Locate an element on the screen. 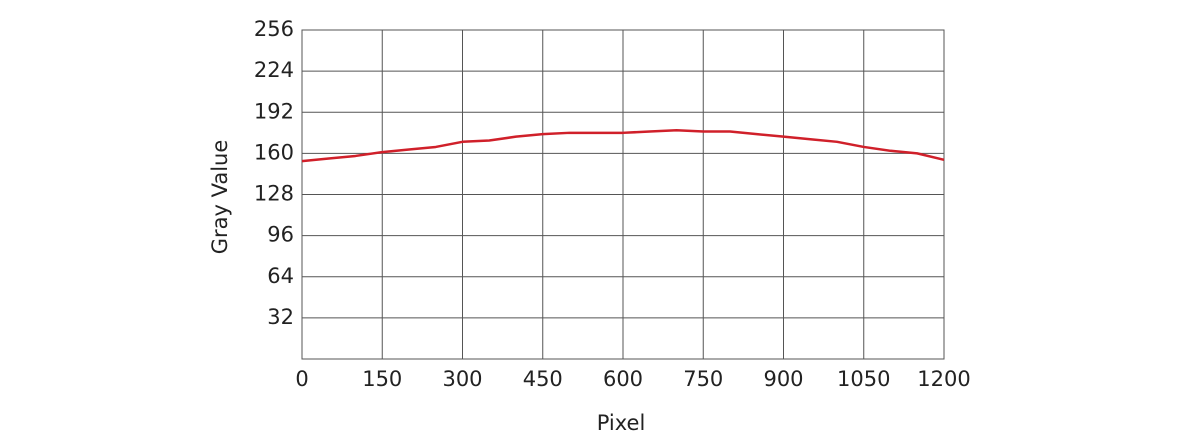 This screenshot has width=1181, height=447. y-axis-label: Gray Value is located at coordinates (220, 197).